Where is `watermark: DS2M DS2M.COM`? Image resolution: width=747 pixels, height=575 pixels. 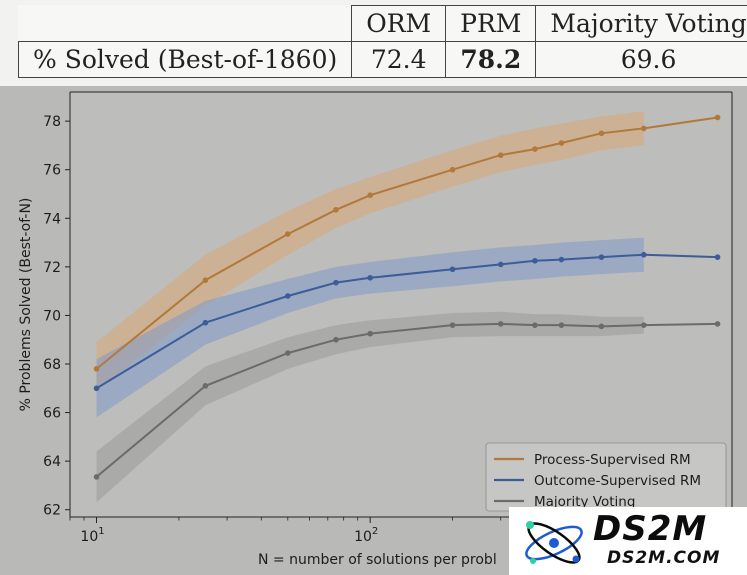 watermark: DS2M DS2M.COM is located at coordinates (628, 541).